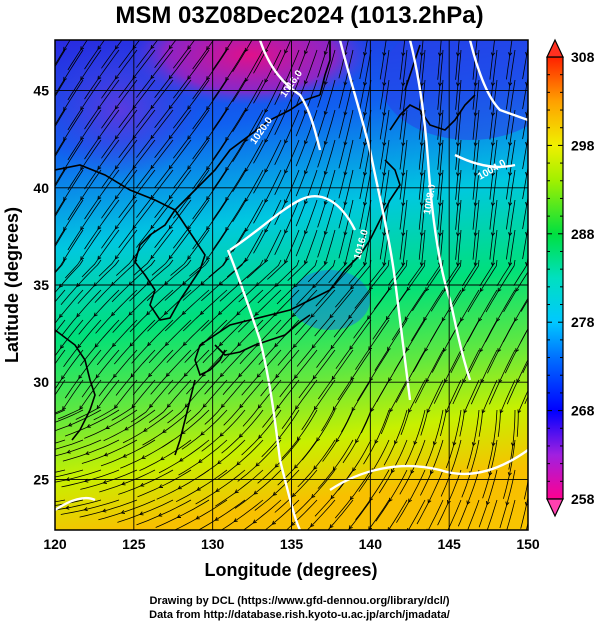  Describe the element at coordinates (583, 145) in the screenshot. I see `colorbar-label: 298` at that location.